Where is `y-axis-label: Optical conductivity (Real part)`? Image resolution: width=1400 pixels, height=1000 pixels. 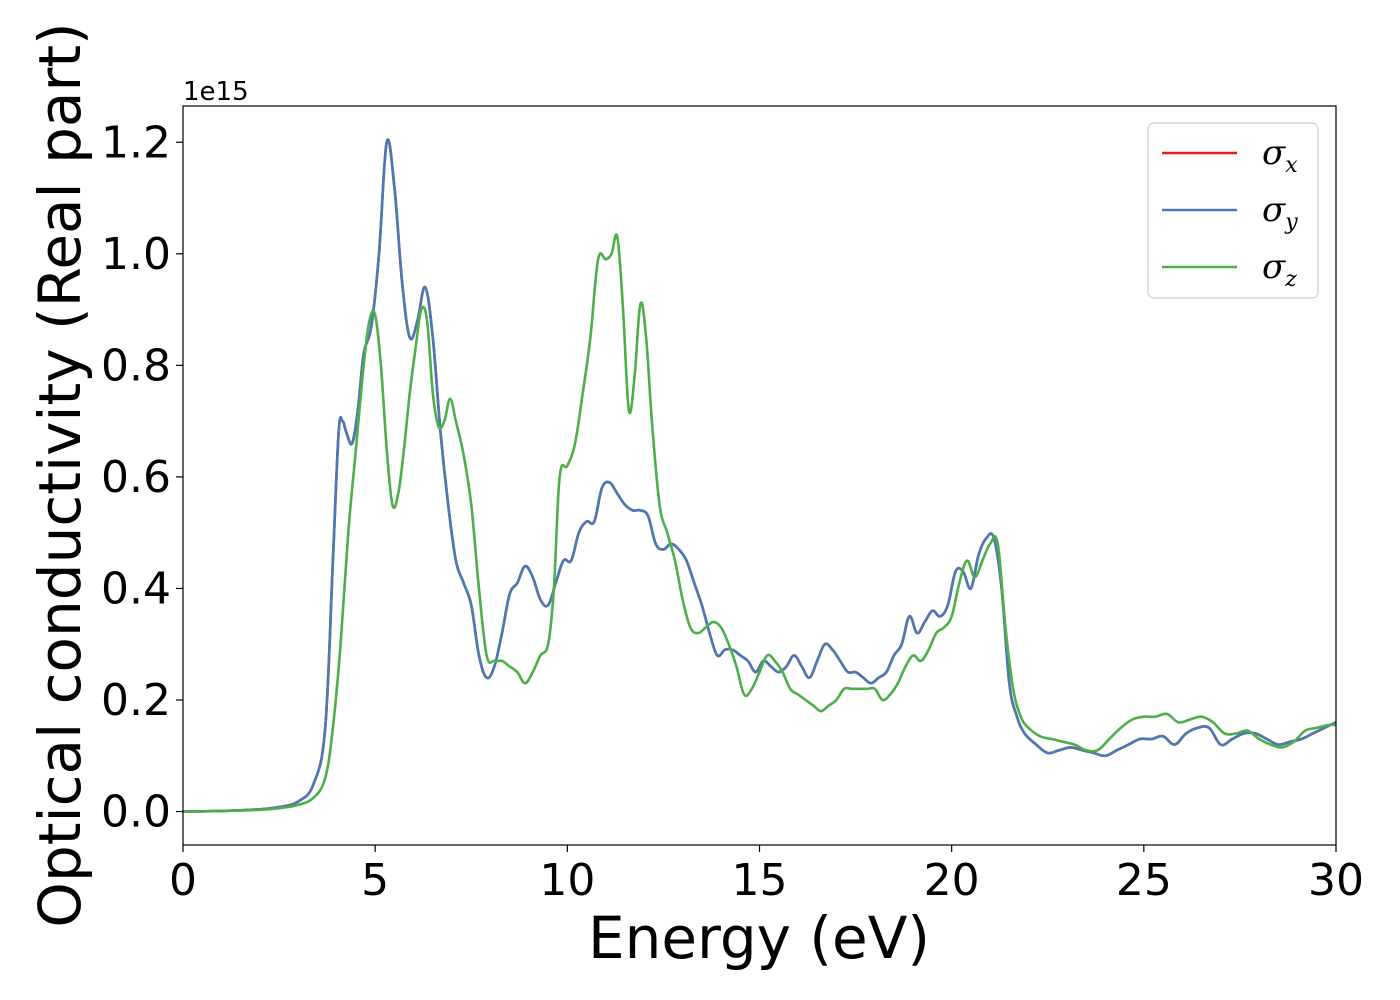 y-axis-label: Optical conductivity (Real part) is located at coordinates (60, 474).